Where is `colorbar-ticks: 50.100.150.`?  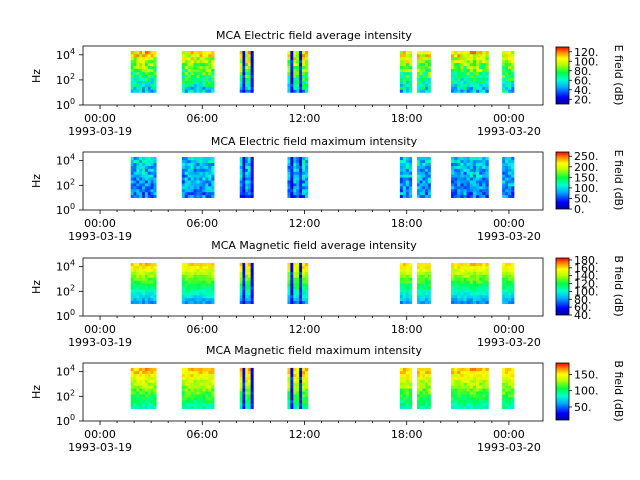
colorbar-ticks: 50.100.150. is located at coordinates (584, 391).